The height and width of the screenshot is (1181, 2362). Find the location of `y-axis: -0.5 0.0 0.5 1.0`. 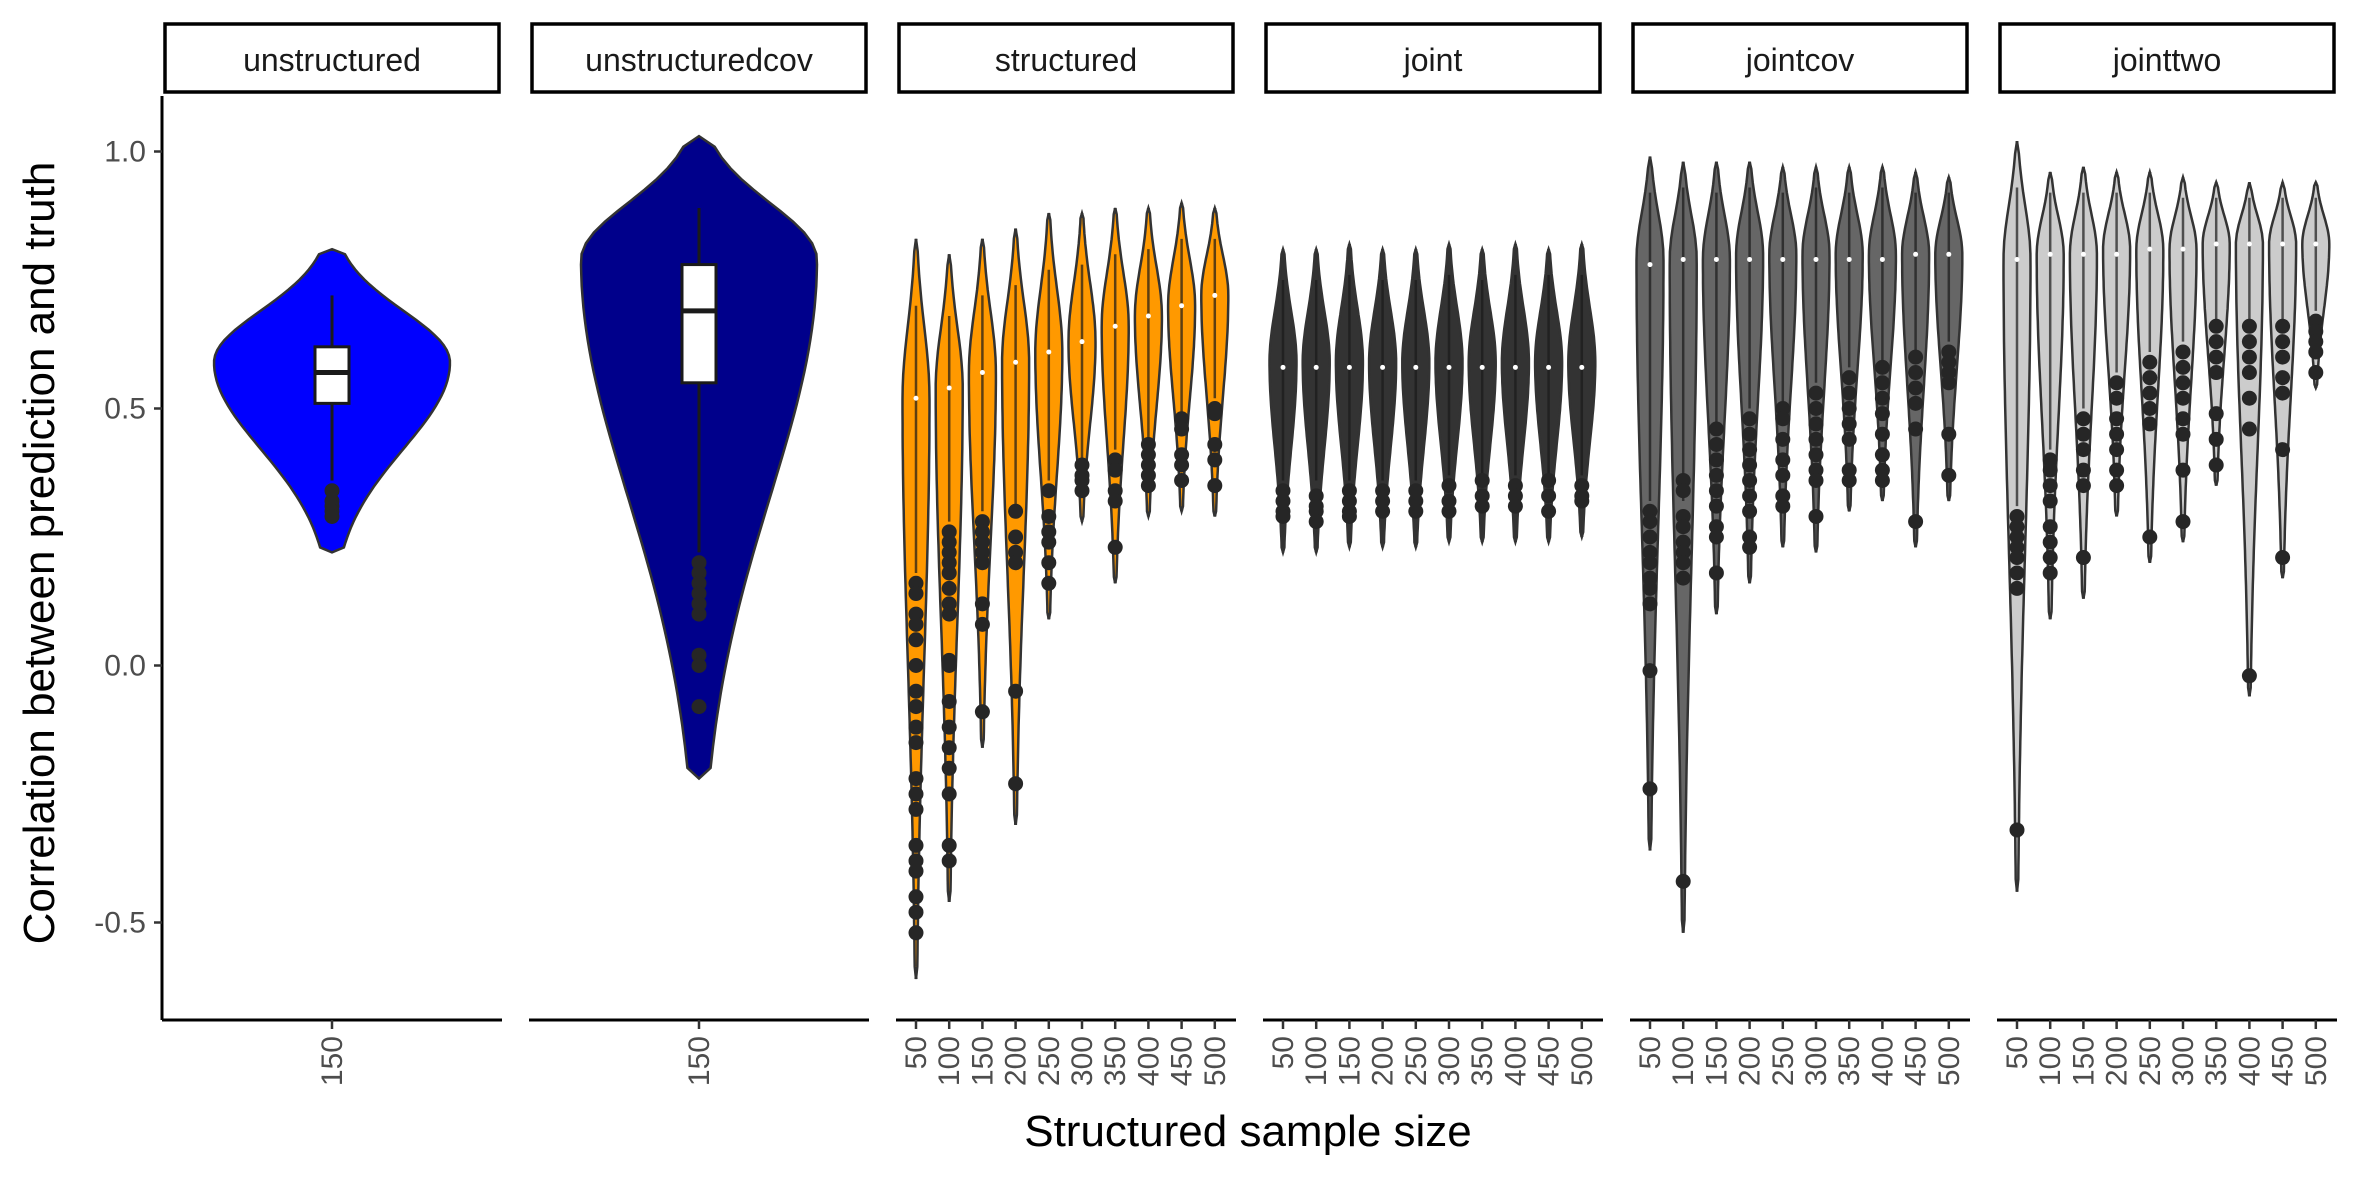

y-axis: -0.5 0.0 0.5 1.0 is located at coordinates (129, 558).